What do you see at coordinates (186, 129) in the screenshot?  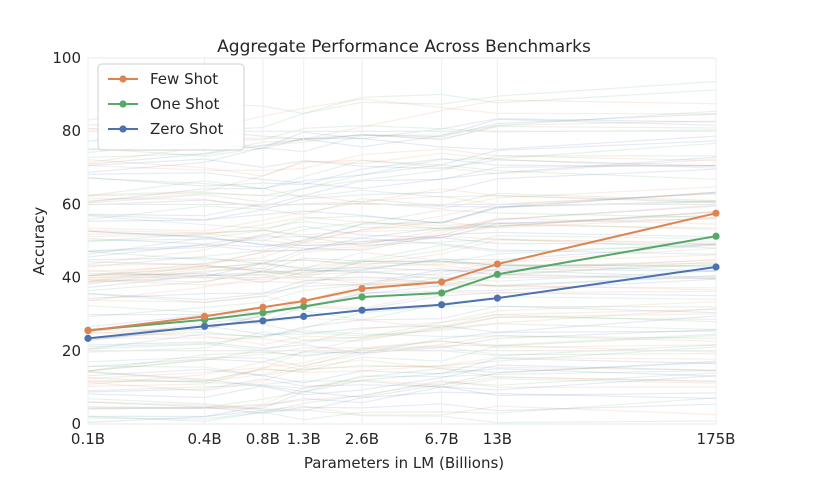 I see `legend-label: Zero Shot` at bounding box center [186, 129].